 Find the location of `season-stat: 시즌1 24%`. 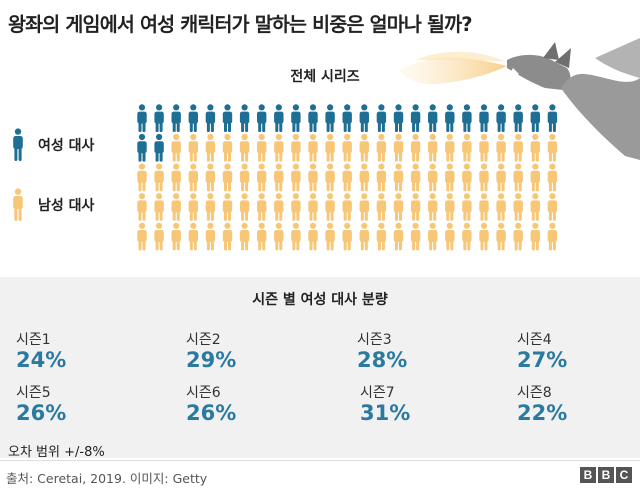

season-stat: 시즌1 24% is located at coordinates (41, 350).